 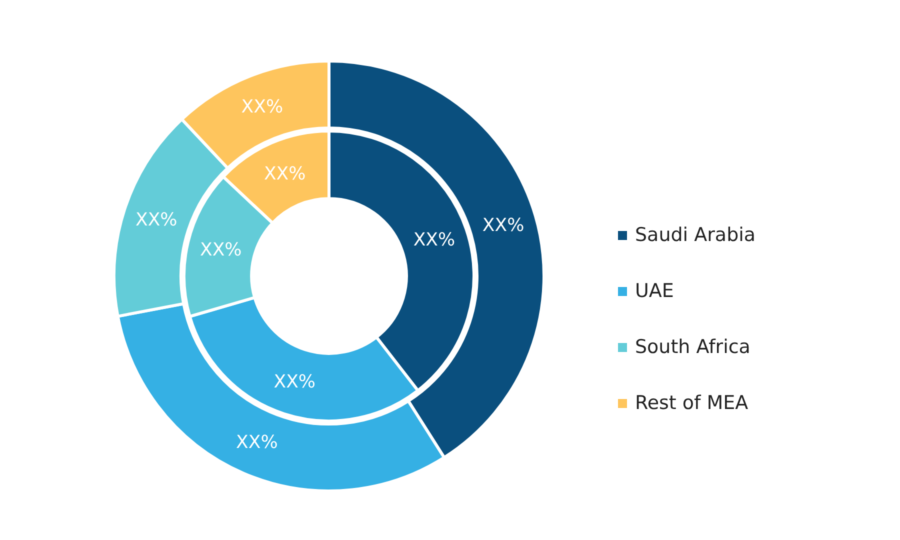 I want to click on legend-label: Saudi Arabia, so click(x=695, y=235).